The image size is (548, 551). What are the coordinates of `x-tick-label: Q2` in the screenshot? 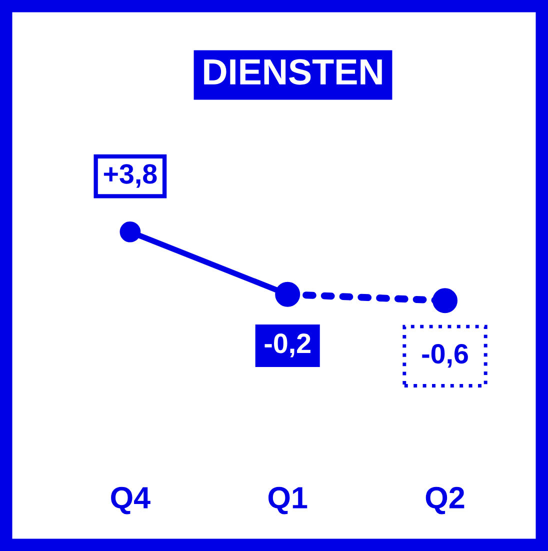 It's located at (445, 500).